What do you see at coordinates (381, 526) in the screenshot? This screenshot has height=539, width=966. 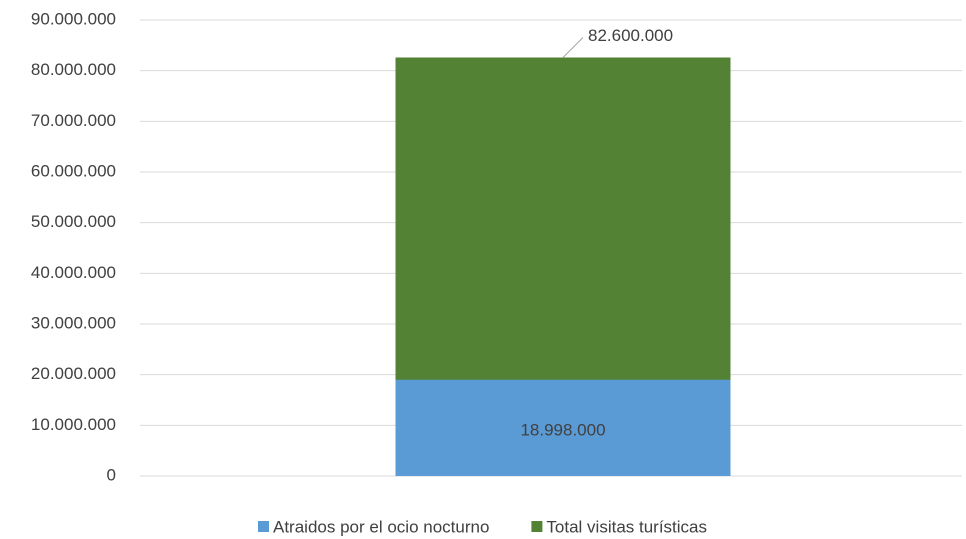 I see `legend-label: Atraidos por el ocio nocturno` at bounding box center [381, 526].